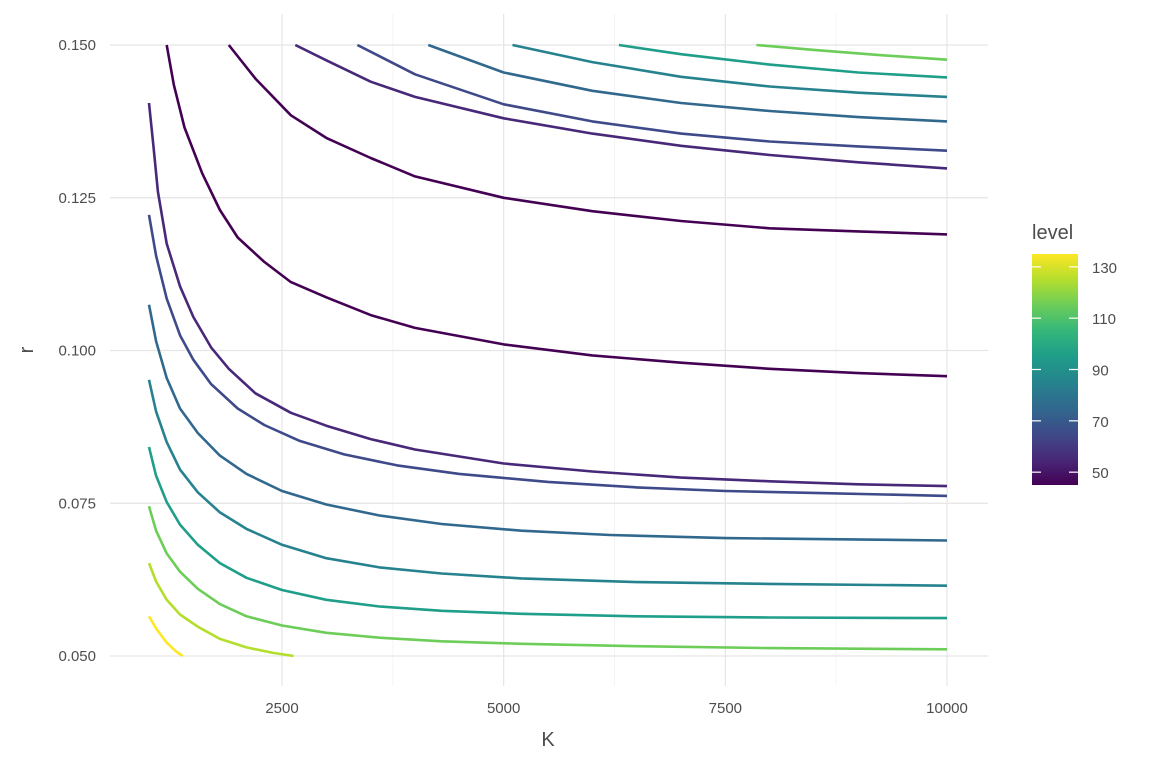  I want to click on x-tick-label: 2500, so click(281, 708).